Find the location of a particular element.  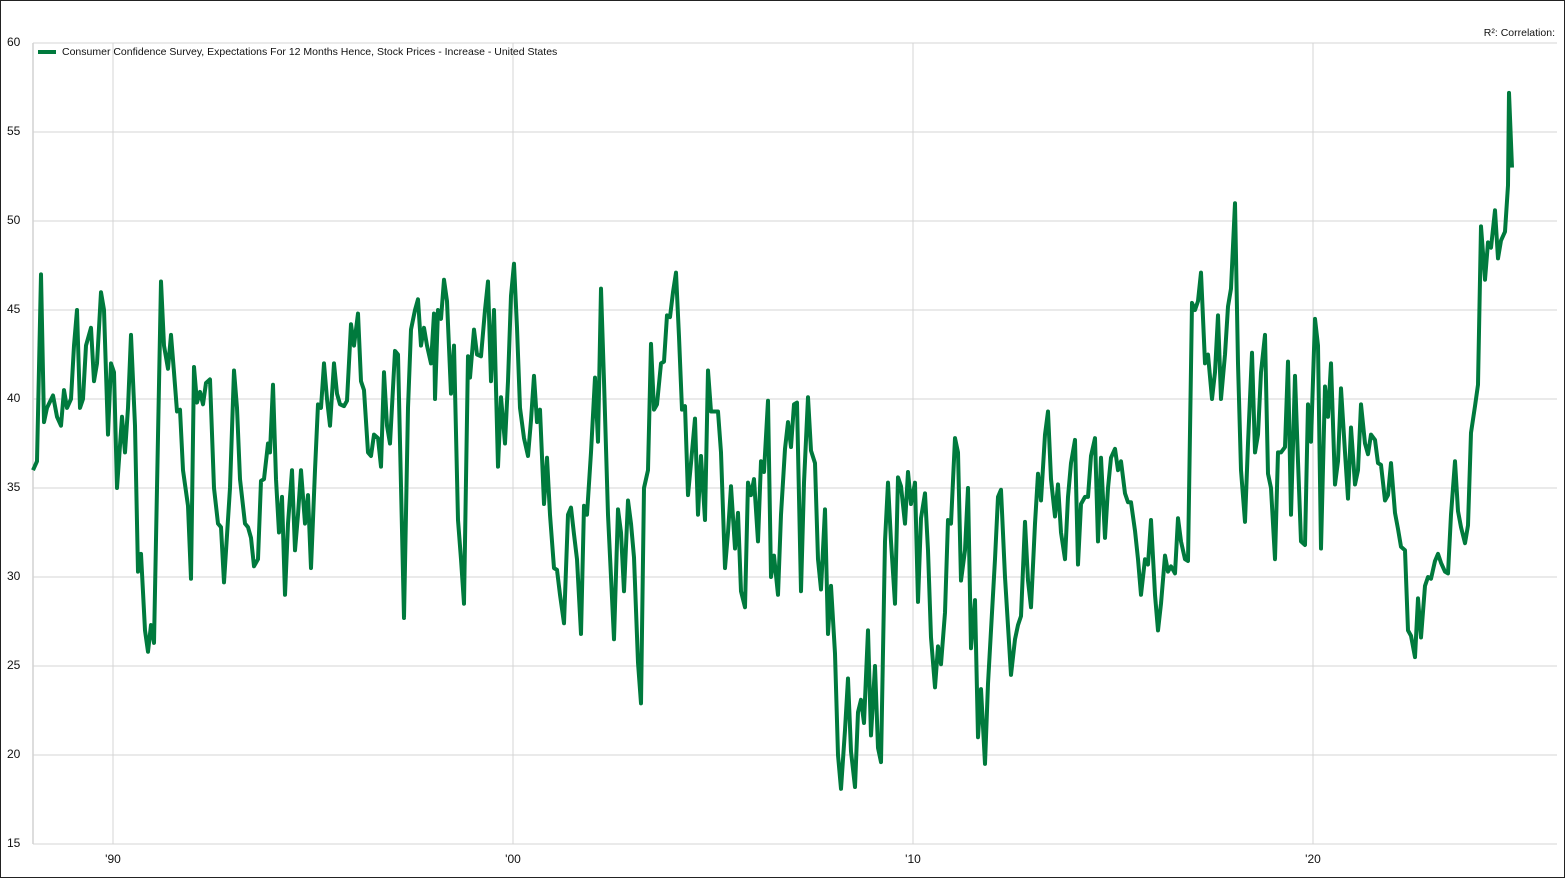

y-tick-label: 60 is located at coordinates (14, 42).